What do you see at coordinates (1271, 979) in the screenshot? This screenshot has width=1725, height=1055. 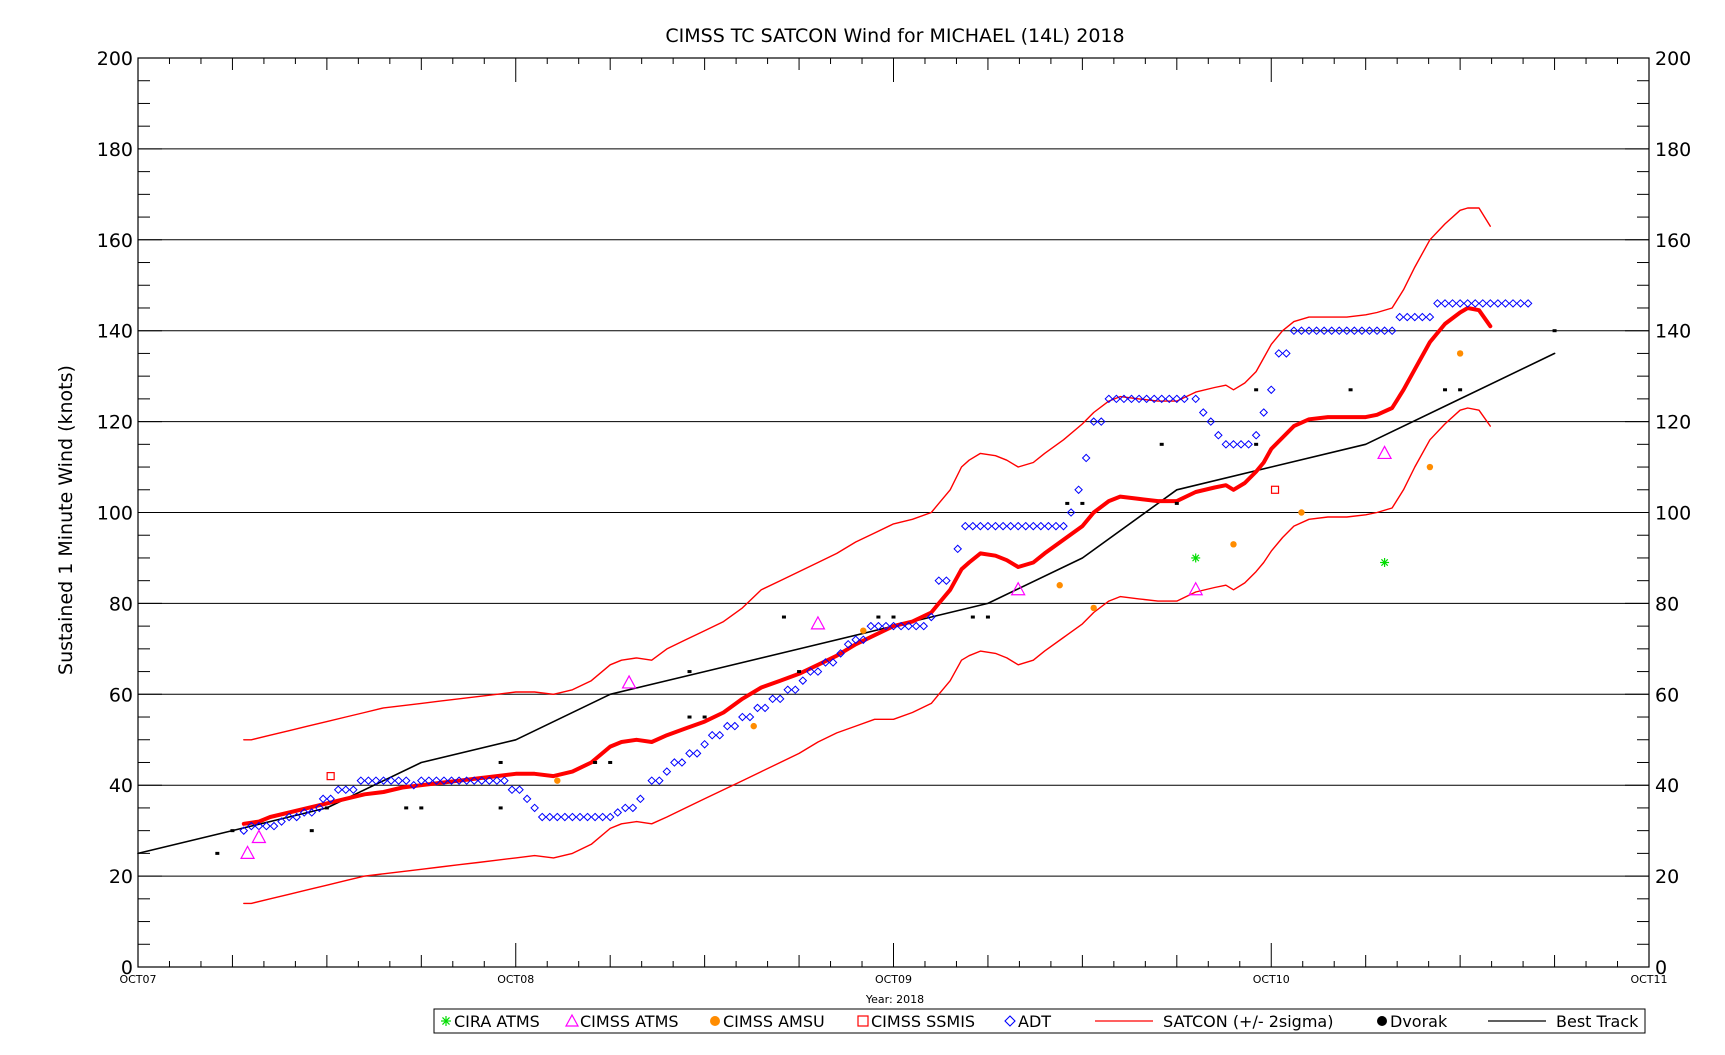 I see `x-tick-label: OCT10` at bounding box center [1271, 979].